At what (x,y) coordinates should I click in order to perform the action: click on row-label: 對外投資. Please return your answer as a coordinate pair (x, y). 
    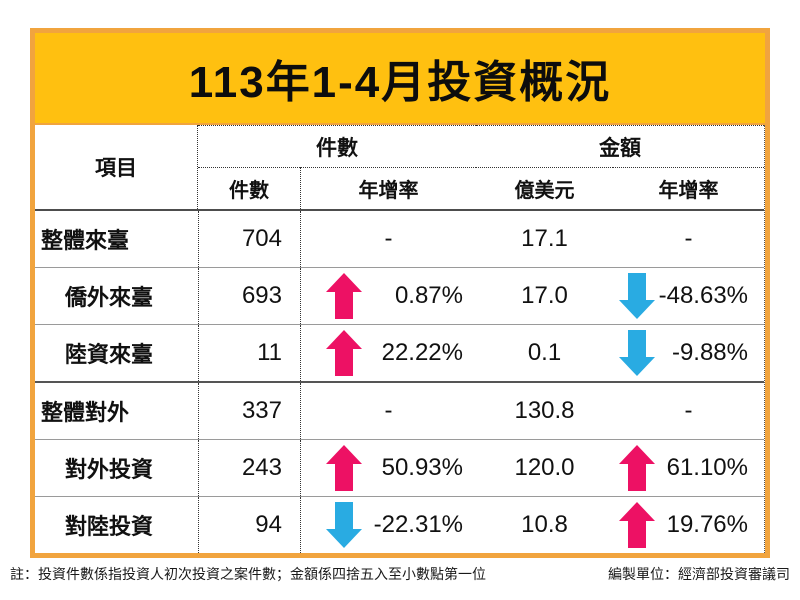
    Looking at the image, I should click on (109, 469).